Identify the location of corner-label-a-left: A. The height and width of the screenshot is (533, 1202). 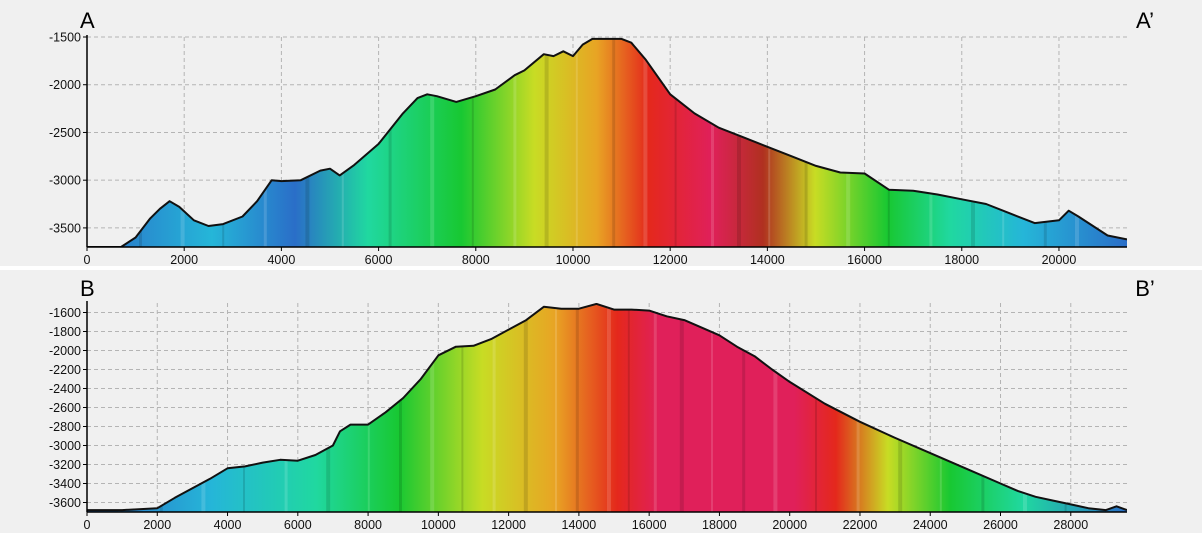
(87, 20).